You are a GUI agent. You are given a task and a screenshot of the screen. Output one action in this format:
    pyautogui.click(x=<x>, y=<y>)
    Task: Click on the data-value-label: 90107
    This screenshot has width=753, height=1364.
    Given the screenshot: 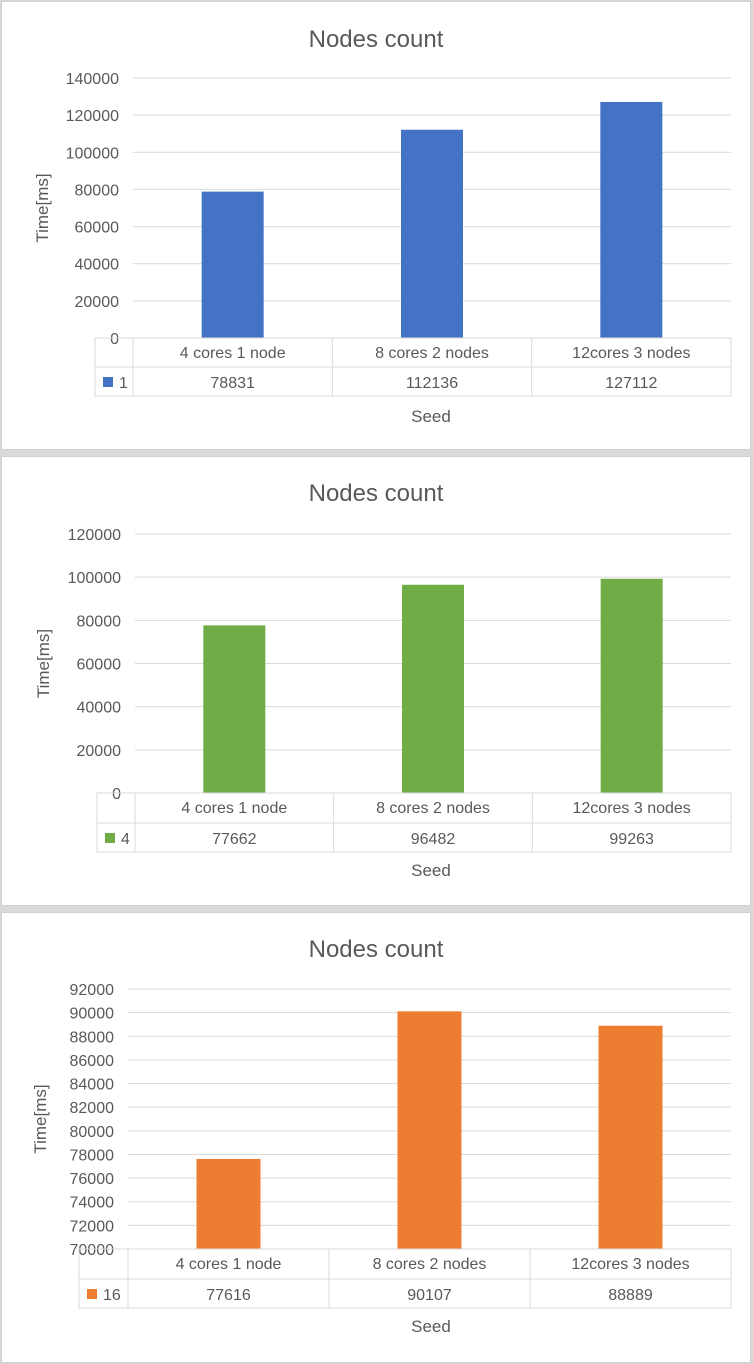 What is the action you would take?
    pyautogui.click(x=429, y=1295)
    